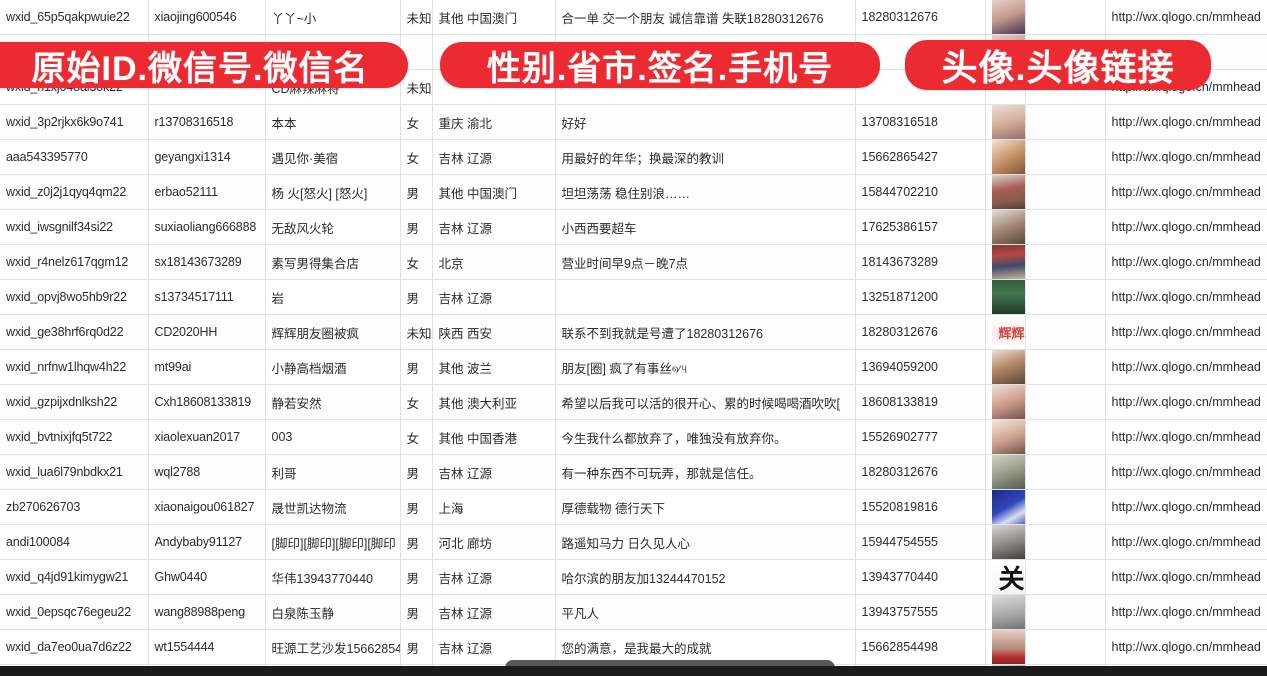 This screenshot has height=676, width=1267. I want to click on cell-wechat-id: wt1554444, so click(207, 647).